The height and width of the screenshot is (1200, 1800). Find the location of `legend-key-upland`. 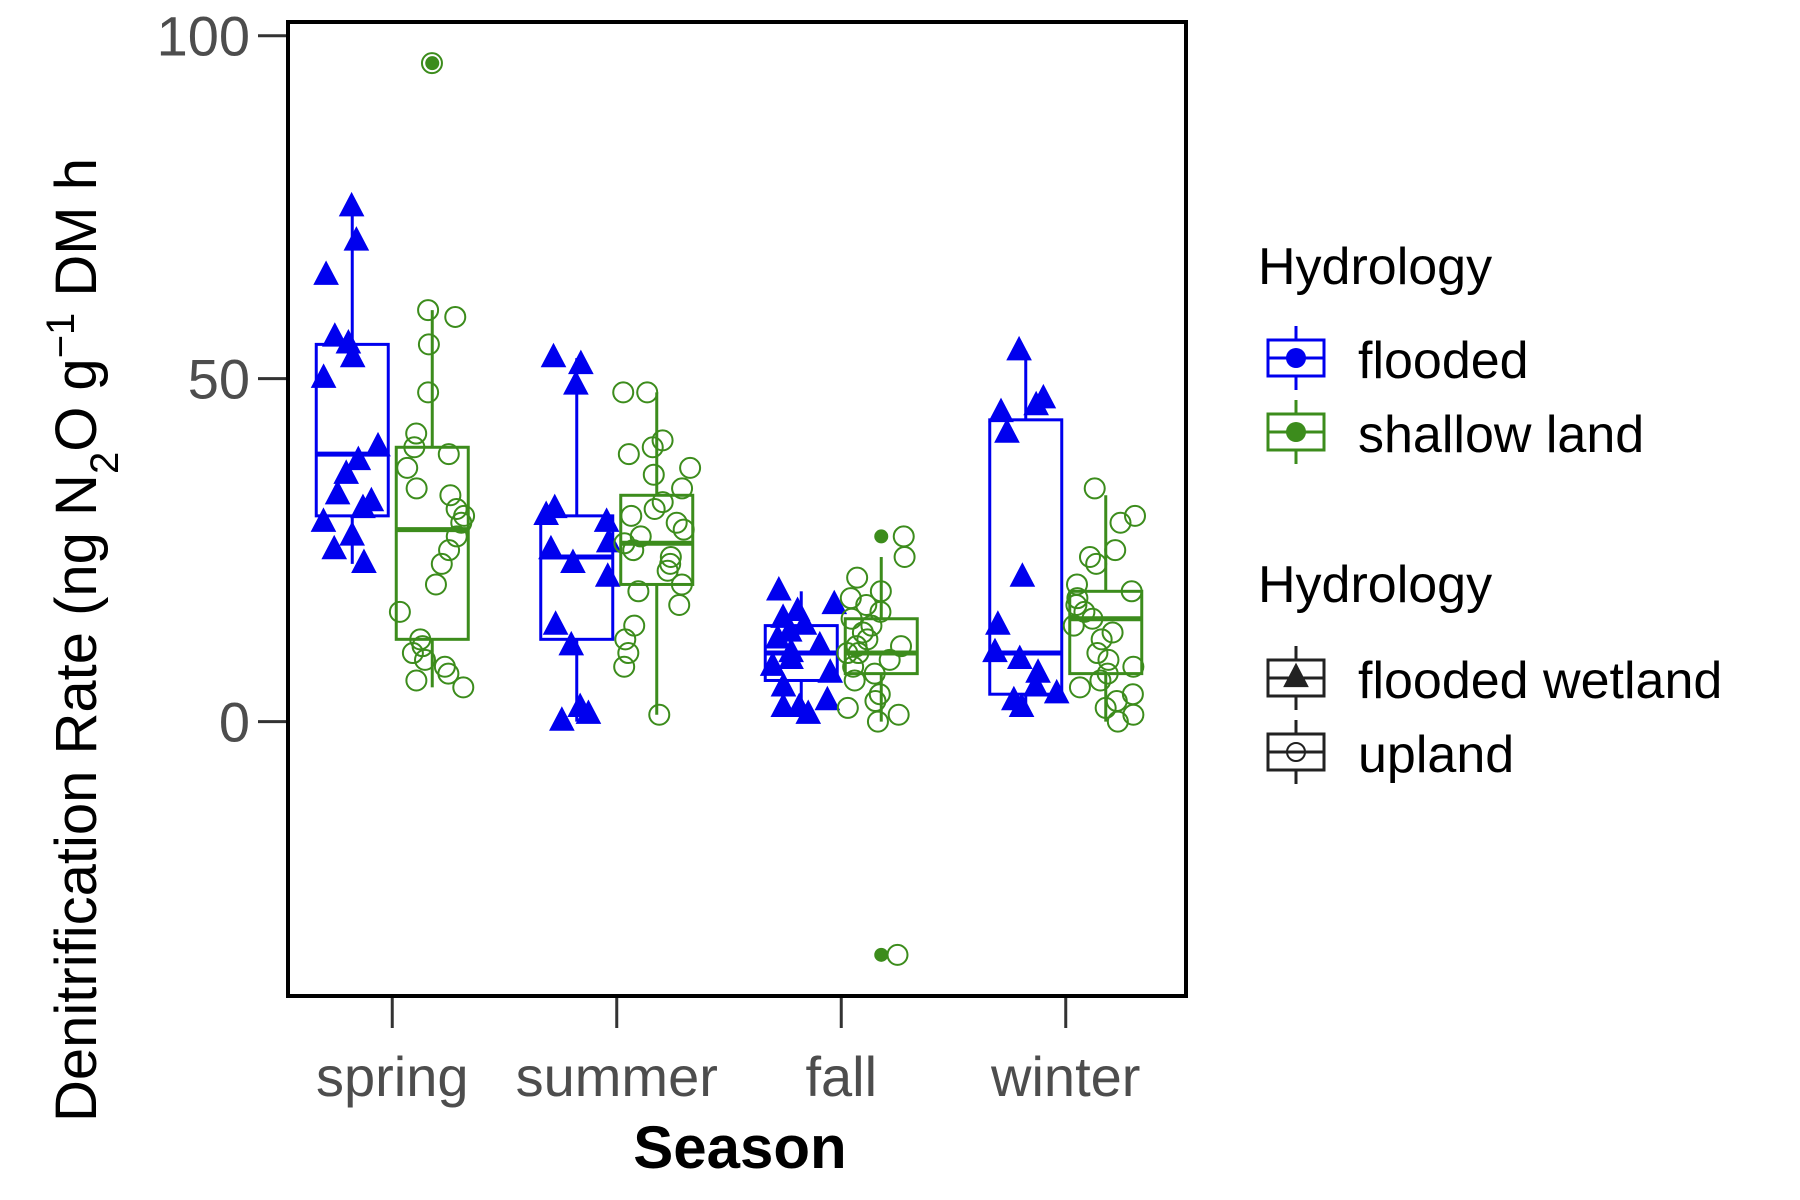

legend-key-upland is located at coordinates (1296, 752).